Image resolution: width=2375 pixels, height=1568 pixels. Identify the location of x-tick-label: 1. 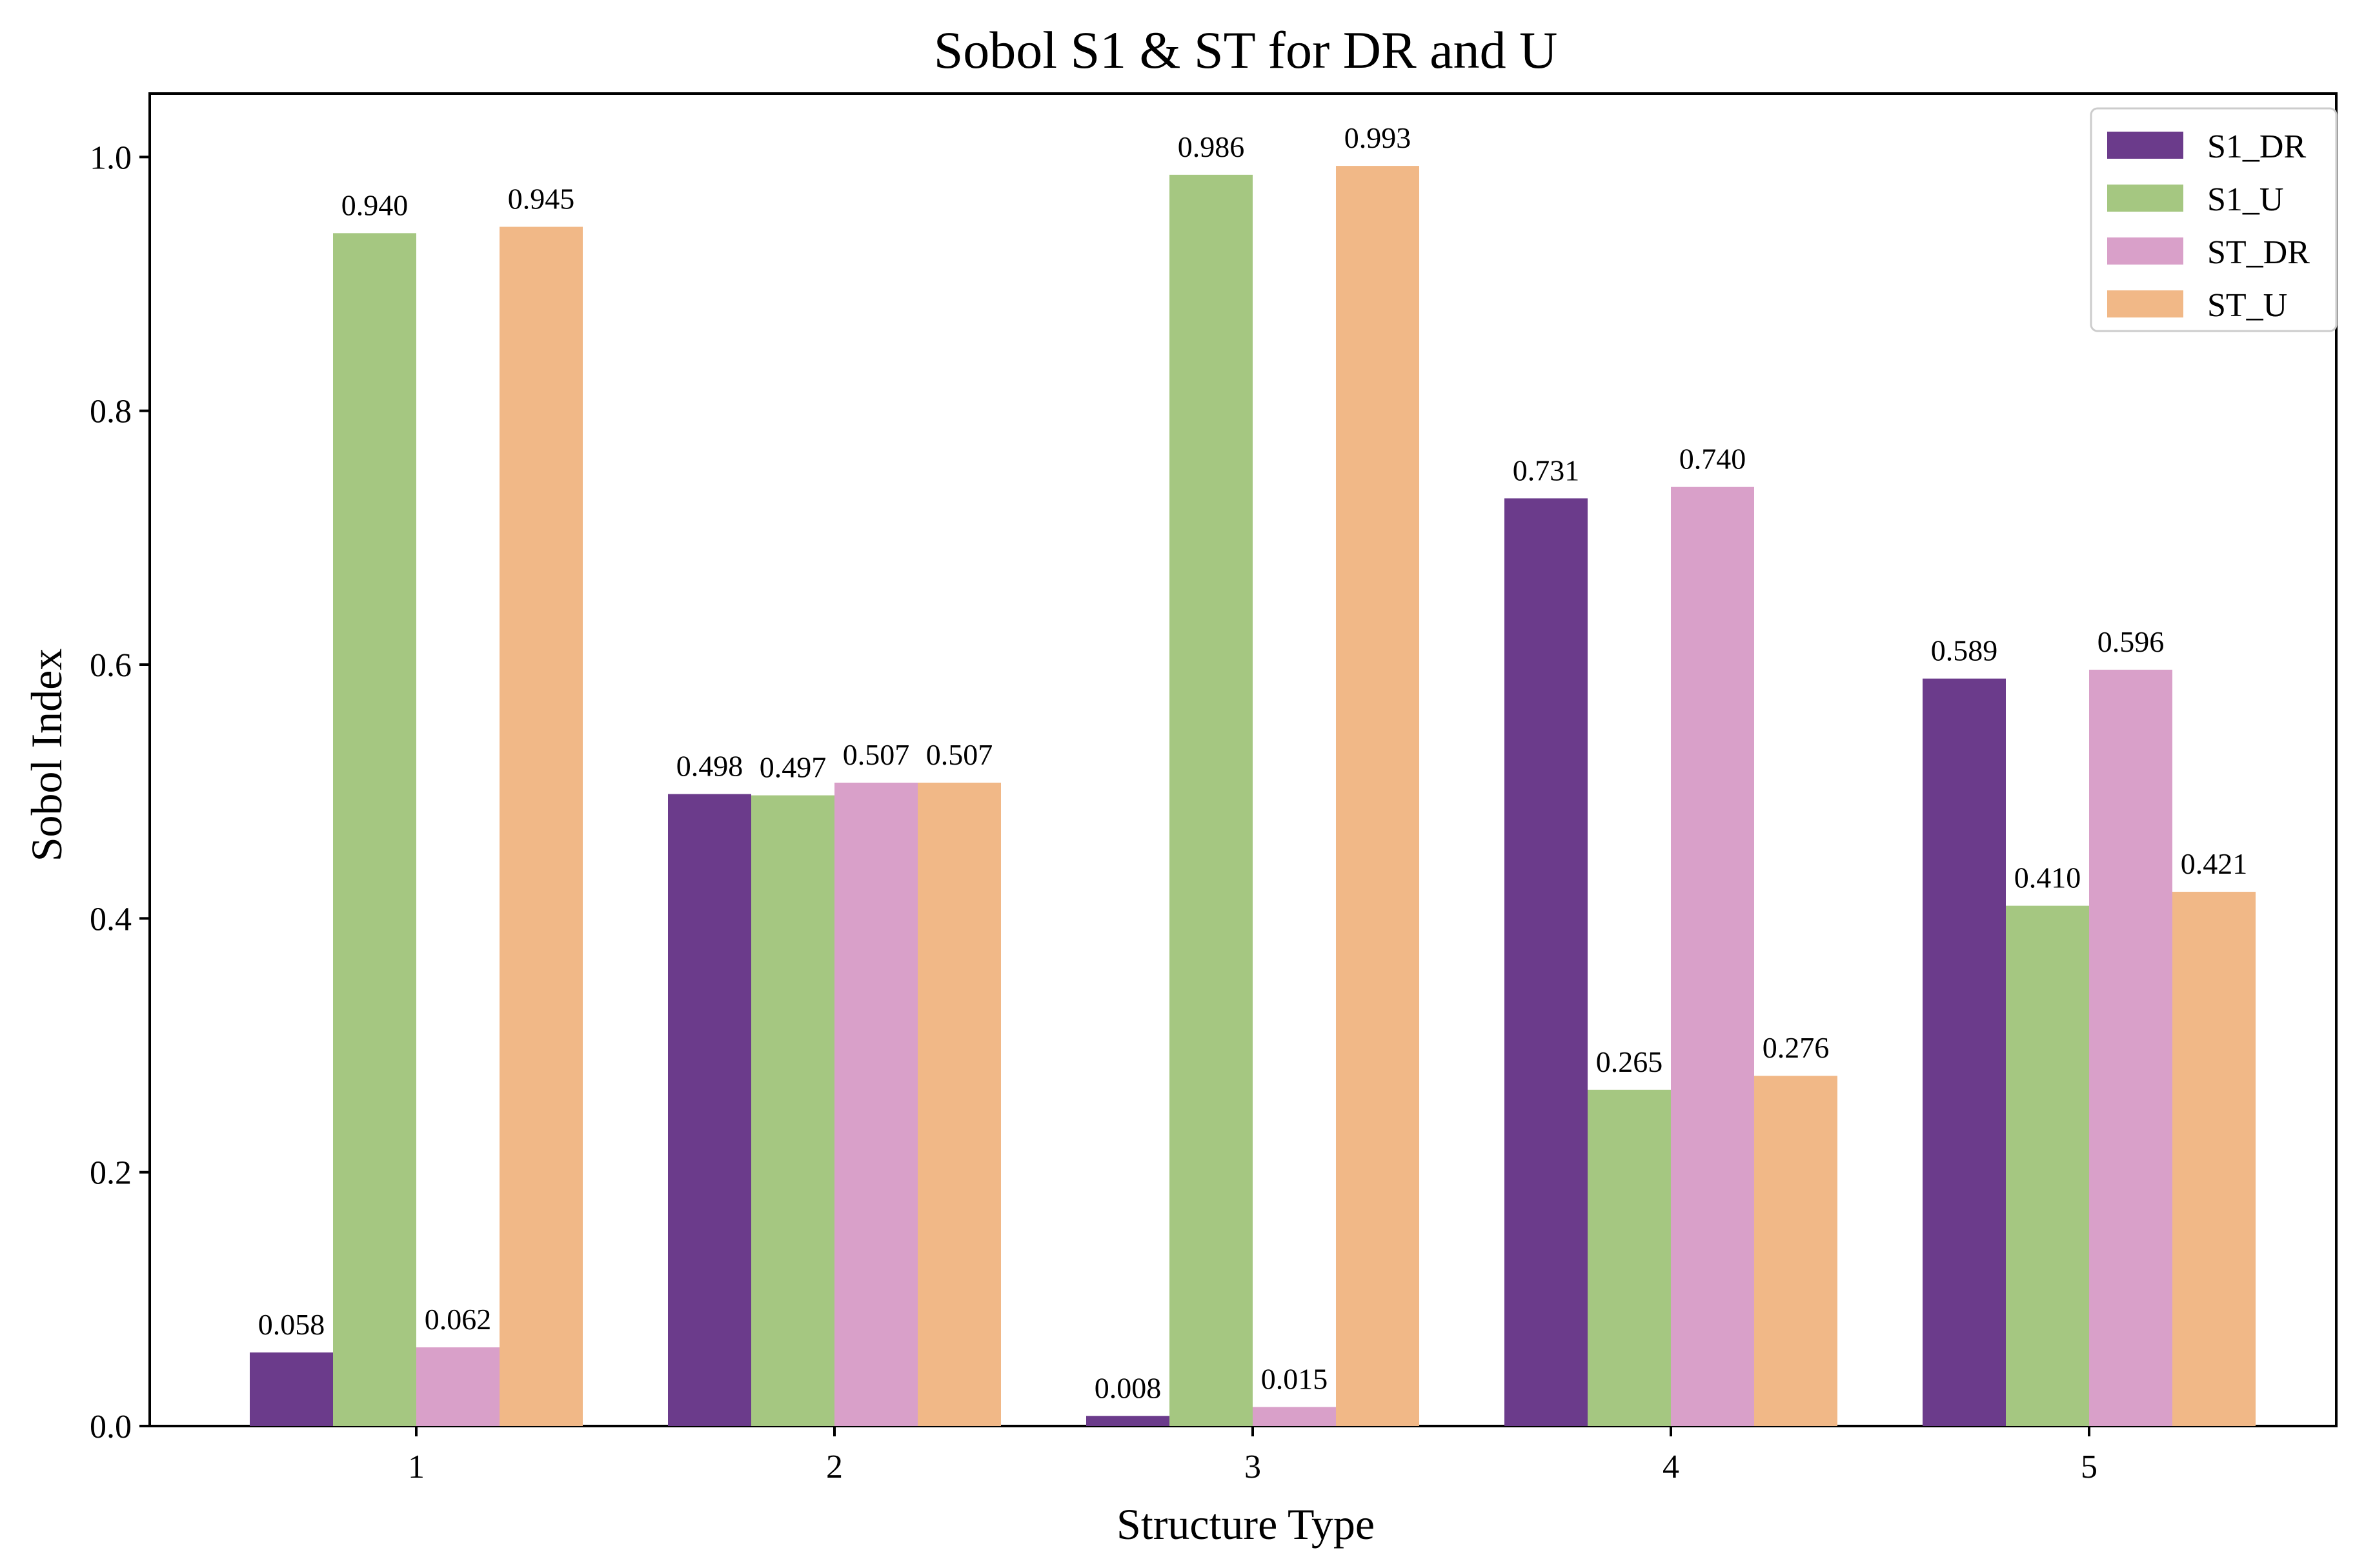
(416, 1467).